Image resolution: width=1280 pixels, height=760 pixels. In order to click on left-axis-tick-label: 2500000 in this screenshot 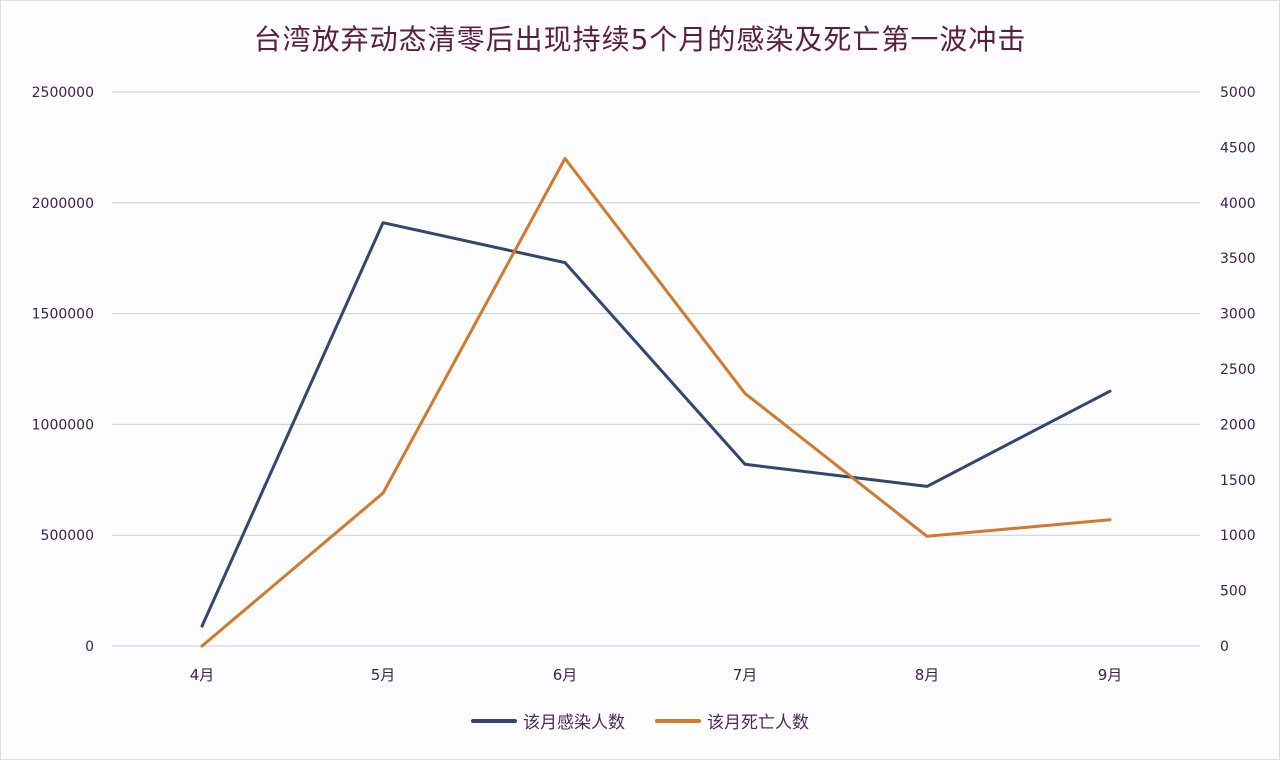, I will do `click(63, 93)`.